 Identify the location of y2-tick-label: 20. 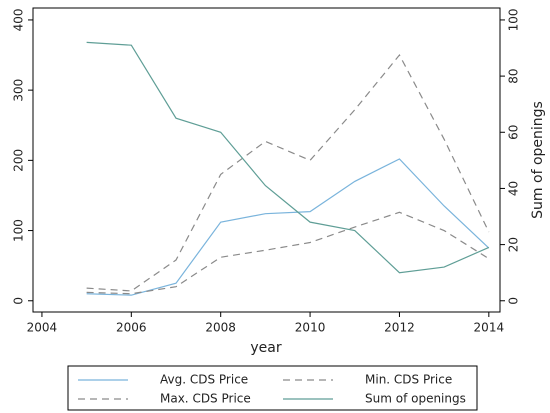
(514, 244).